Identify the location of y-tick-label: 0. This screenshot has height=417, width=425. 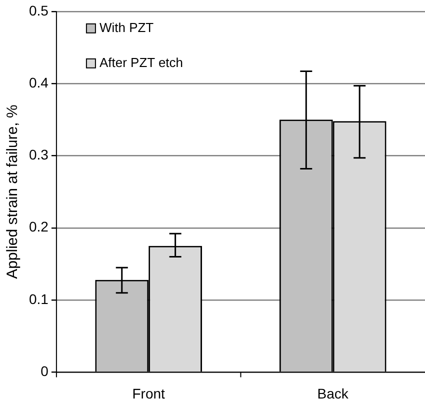
(44, 371).